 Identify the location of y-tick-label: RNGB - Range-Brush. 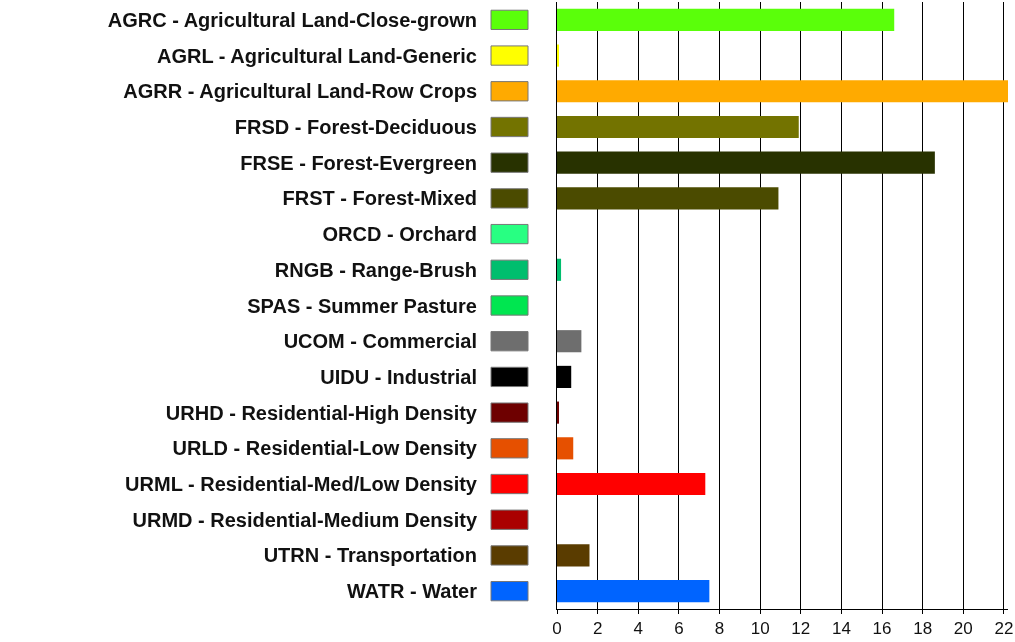
(375, 269).